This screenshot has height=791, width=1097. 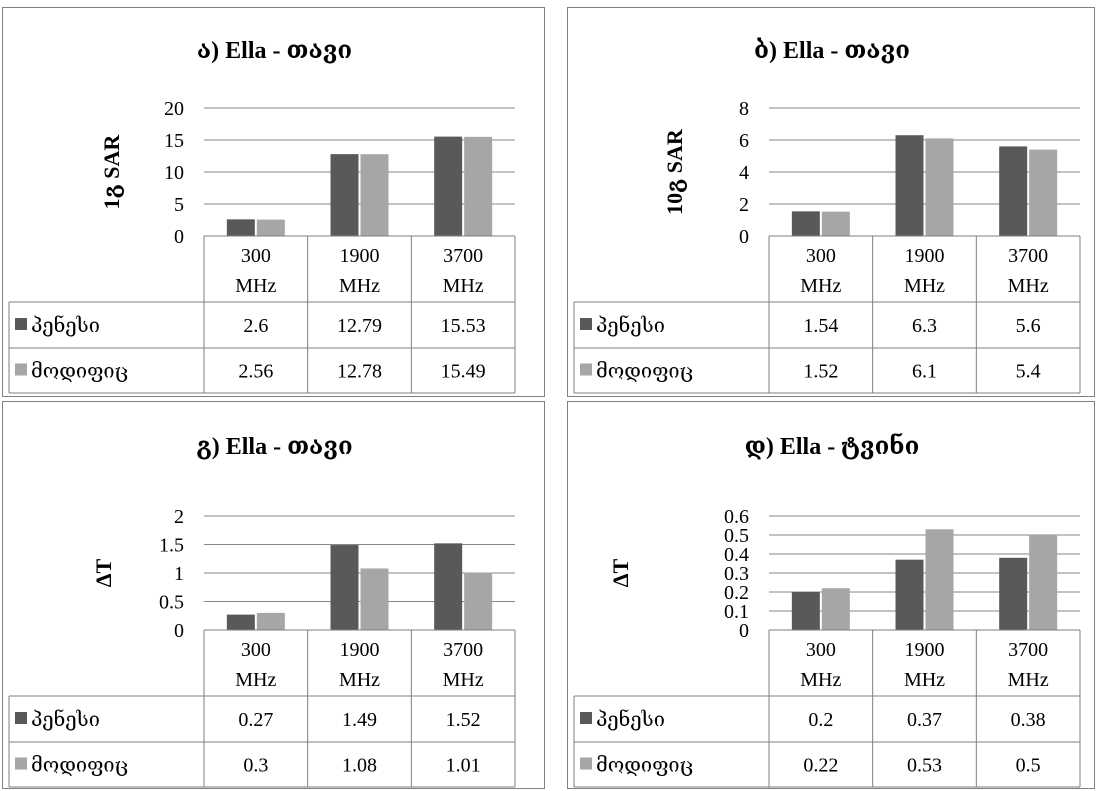 I want to click on y-tick-label: 15, so click(x=174, y=141).